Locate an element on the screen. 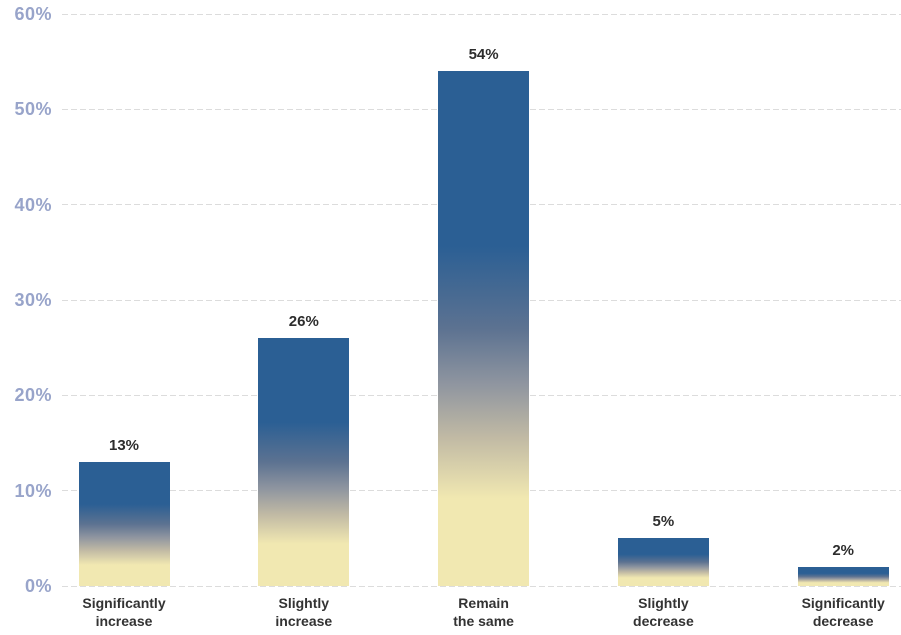 The image size is (901, 635). bar-slightly-increase is located at coordinates (304, 462).